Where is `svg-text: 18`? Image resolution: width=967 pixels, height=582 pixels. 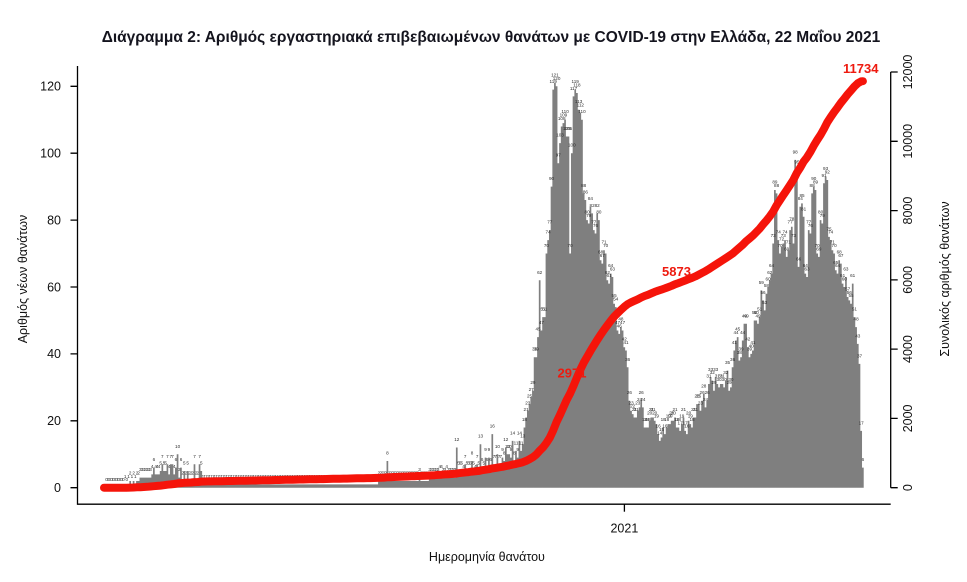
svg-text: 18 is located at coordinates (648, 419).